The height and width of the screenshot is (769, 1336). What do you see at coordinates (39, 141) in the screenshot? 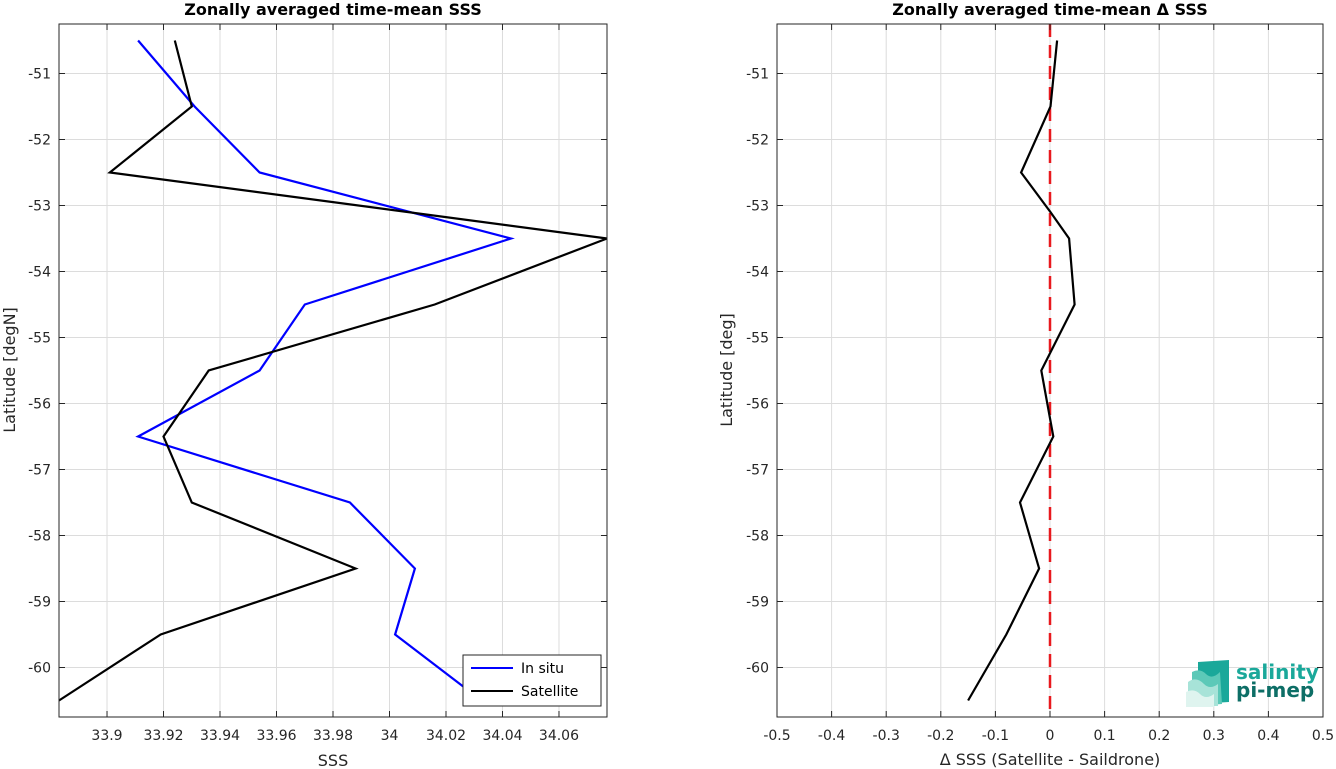
I see `left-y-tick-label: -52` at bounding box center [39, 141].